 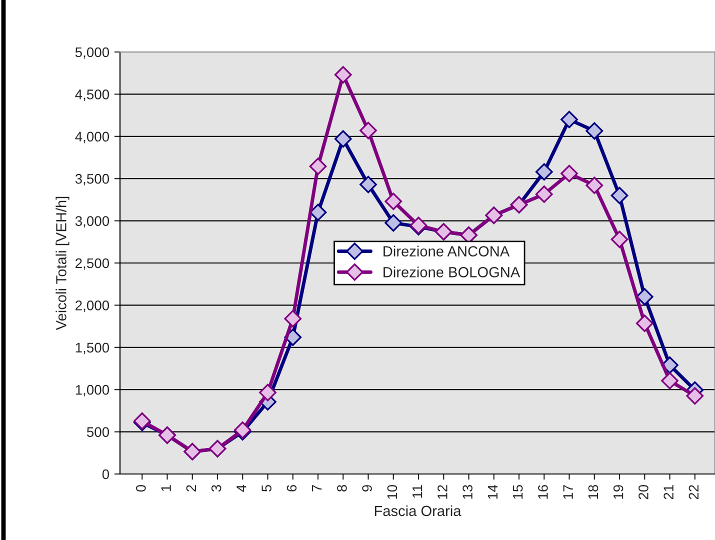 What do you see at coordinates (93, 390) in the screenshot?
I see `y-tick-label: 1,000` at bounding box center [93, 390].